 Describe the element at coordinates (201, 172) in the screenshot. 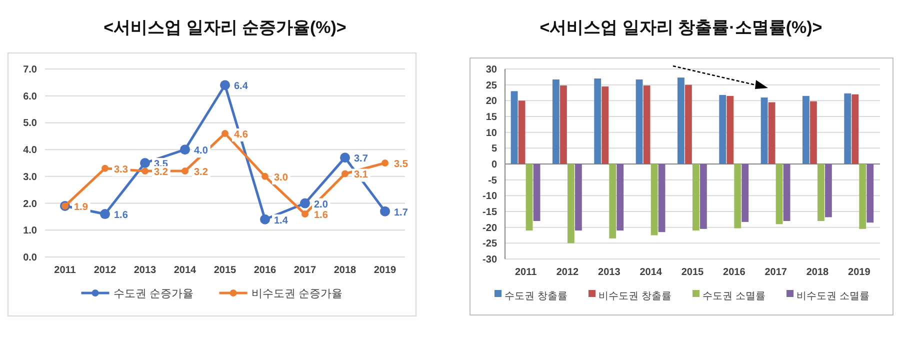

I see `data-label: 3.2` at that location.